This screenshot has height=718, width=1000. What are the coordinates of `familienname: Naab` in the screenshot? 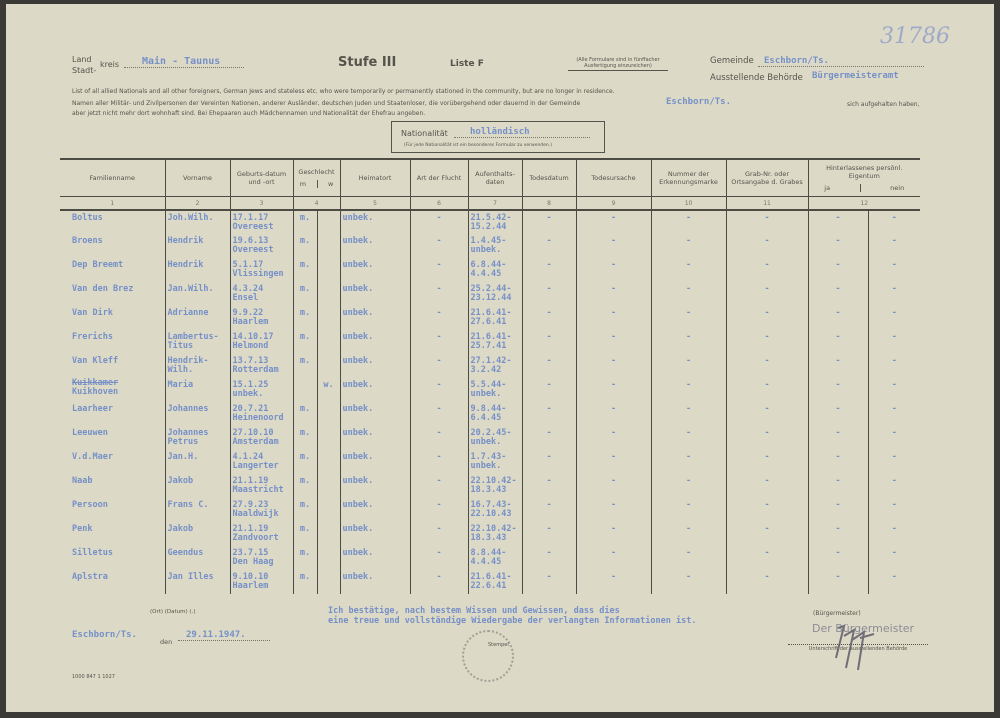 It's located at (82, 481).